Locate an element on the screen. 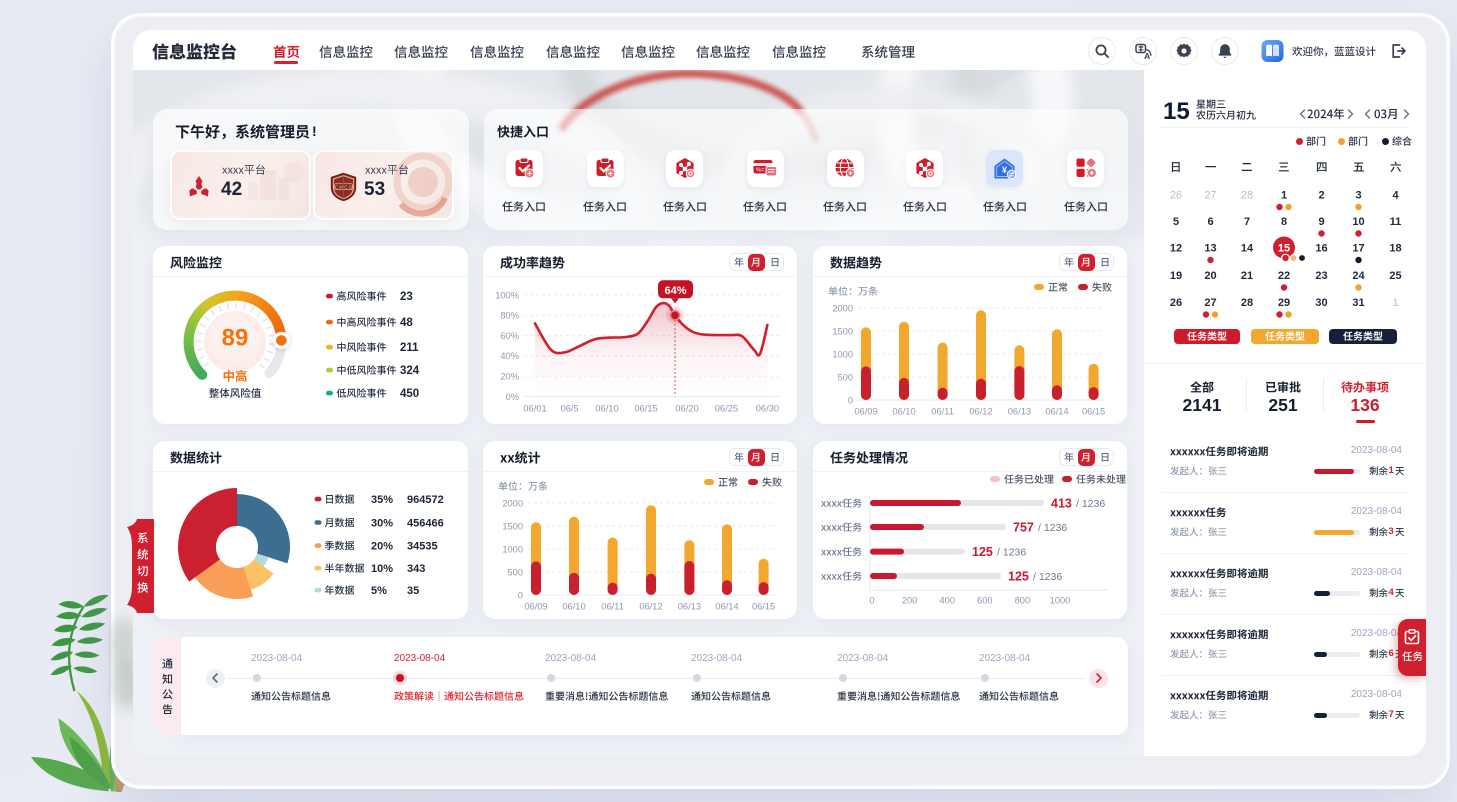 The height and width of the screenshot is (802, 1457). svg-text: 48 is located at coordinates (406, 323).